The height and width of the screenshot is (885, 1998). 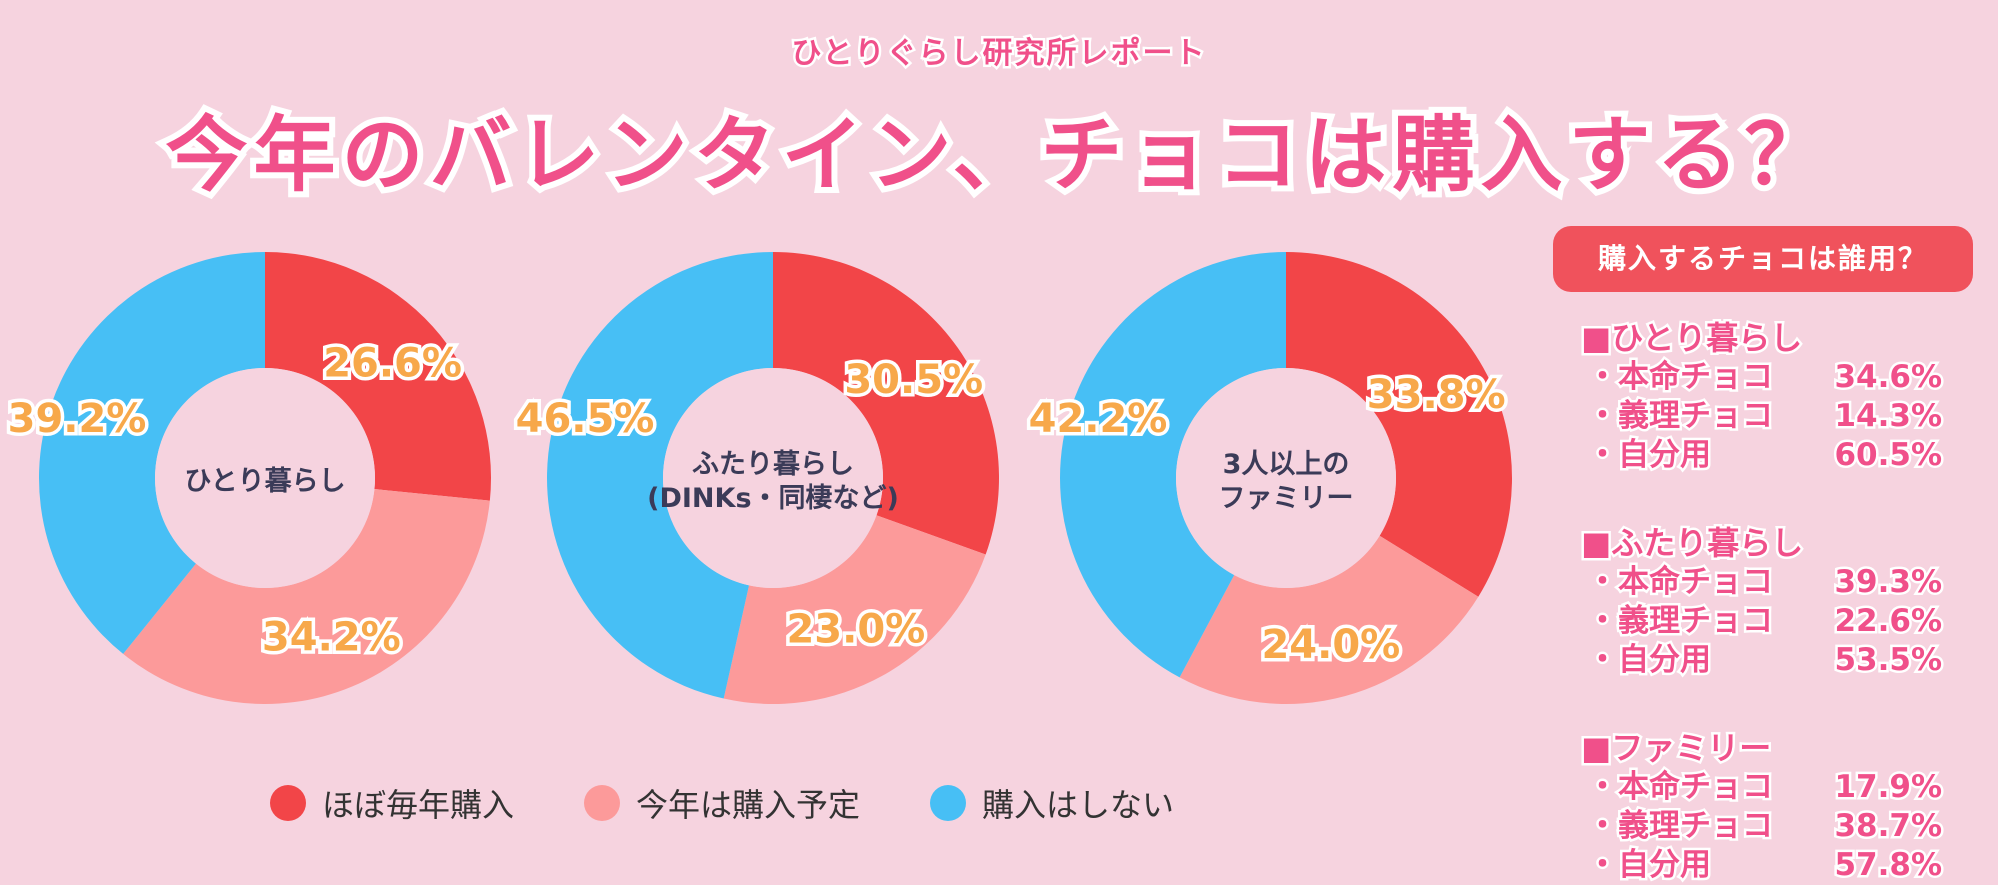 I want to click on list-item: ・自分用 53.5%, so click(x=1777, y=660).